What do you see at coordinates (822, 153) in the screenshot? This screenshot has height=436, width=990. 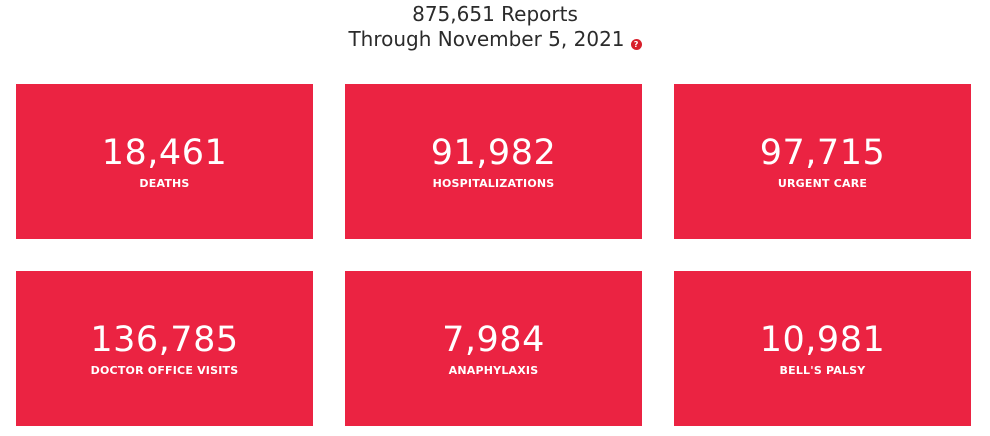 I see `stat-value: 97,715` at bounding box center [822, 153].